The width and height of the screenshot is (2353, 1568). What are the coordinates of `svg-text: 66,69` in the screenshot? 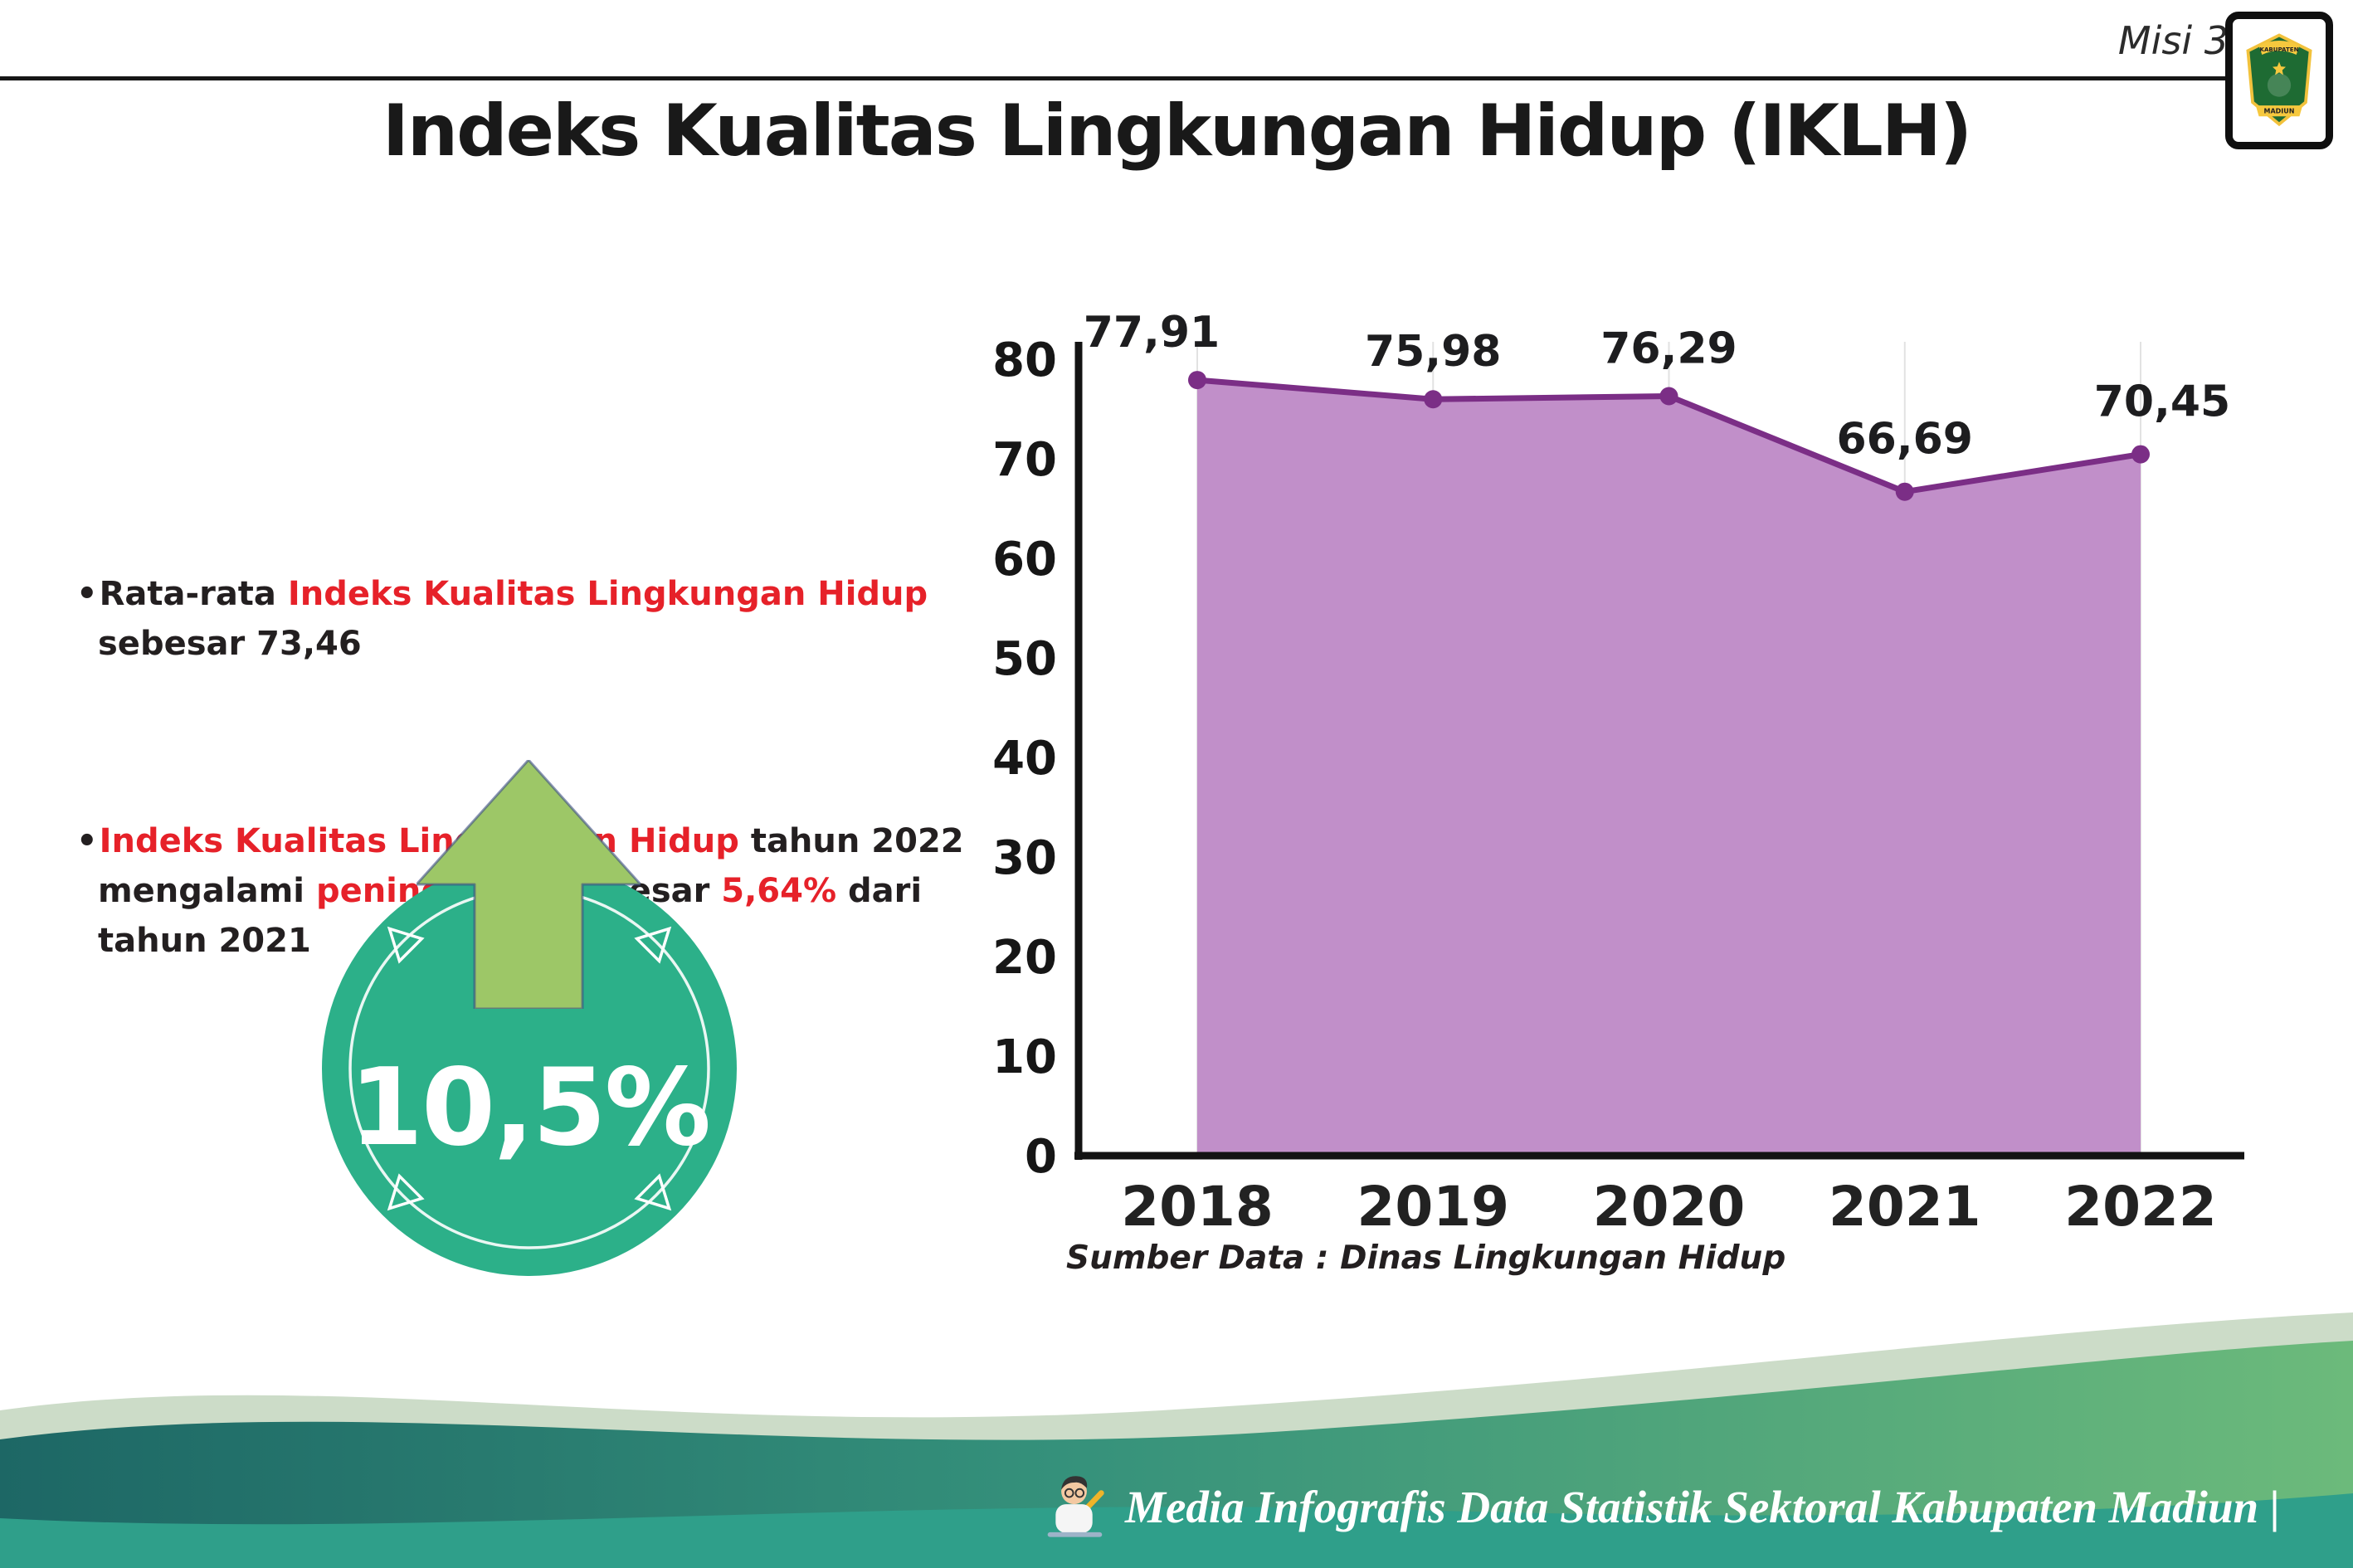 It's located at (1905, 440).